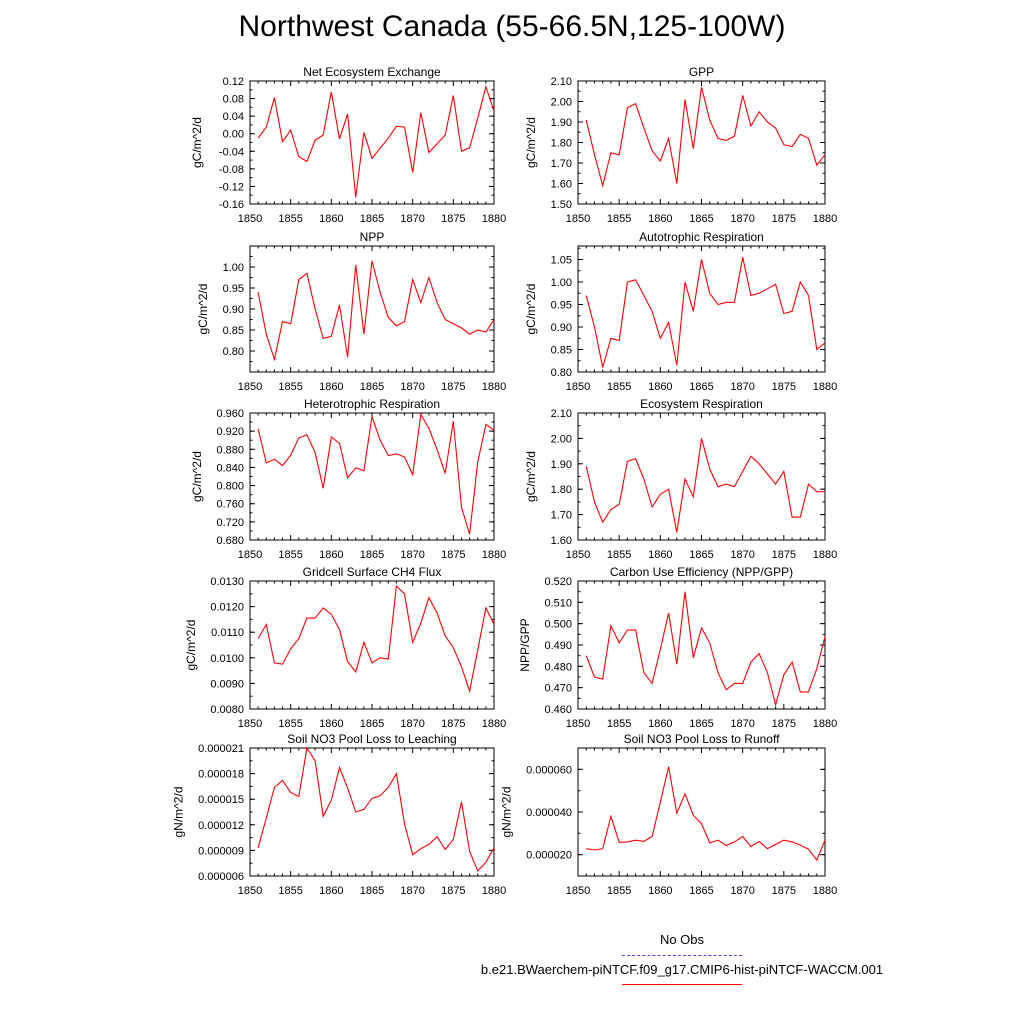 The height and width of the screenshot is (1024, 1024). Describe the element at coordinates (561, 205) in the screenshot. I see `y-tick-label: 1.50` at that location.